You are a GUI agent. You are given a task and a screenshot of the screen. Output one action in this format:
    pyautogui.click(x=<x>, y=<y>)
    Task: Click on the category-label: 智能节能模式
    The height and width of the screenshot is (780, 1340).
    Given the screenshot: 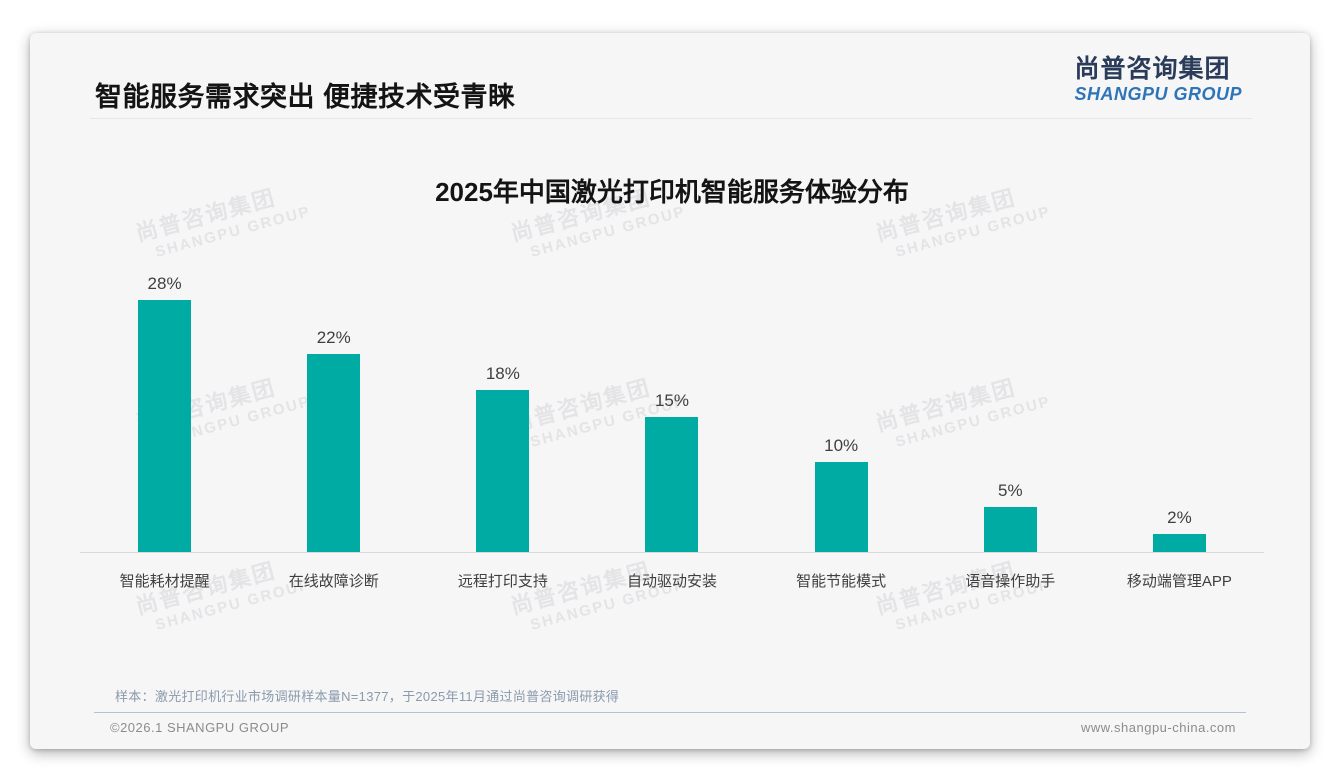 What is the action you would take?
    pyautogui.click(x=841, y=581)
    